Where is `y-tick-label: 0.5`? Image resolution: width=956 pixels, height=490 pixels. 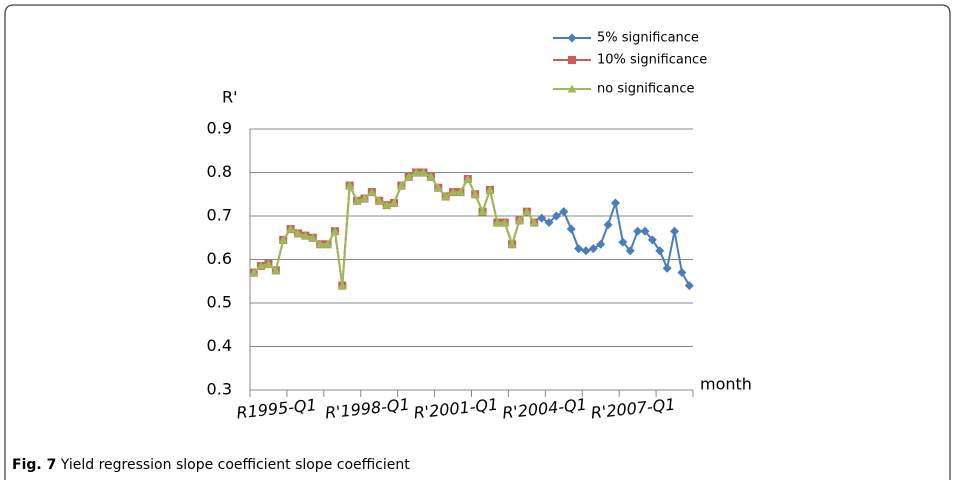
y-tick-label: 0.5 is located at coordinates (219, 302).